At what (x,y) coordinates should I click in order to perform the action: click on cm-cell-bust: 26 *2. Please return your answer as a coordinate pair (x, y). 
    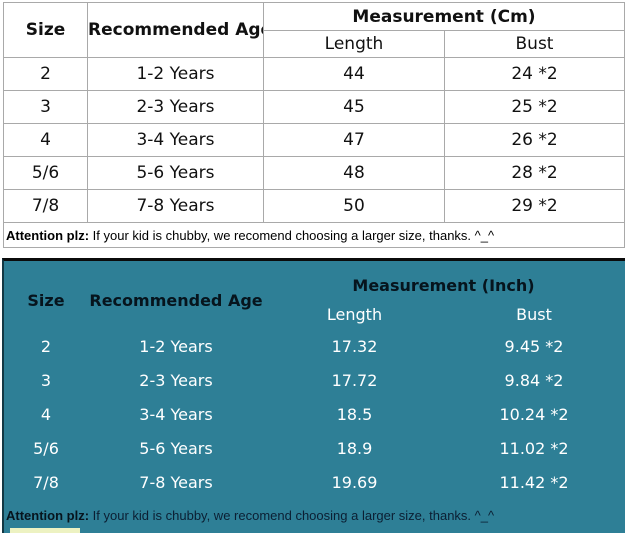
    Looking at the image, I should click on (534, 140).